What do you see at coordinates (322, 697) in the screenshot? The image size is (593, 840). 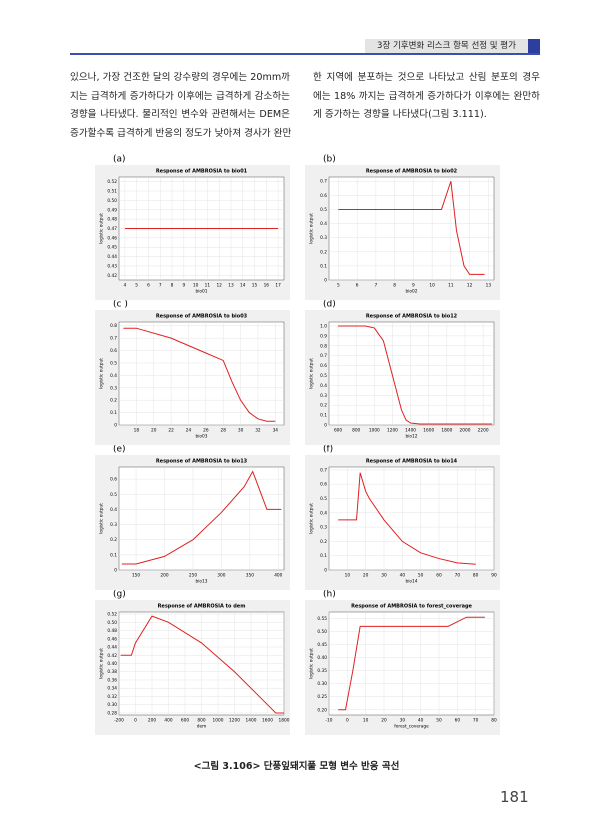 I see `y-tick-label: 0.25` at bounding box center [322, 697].